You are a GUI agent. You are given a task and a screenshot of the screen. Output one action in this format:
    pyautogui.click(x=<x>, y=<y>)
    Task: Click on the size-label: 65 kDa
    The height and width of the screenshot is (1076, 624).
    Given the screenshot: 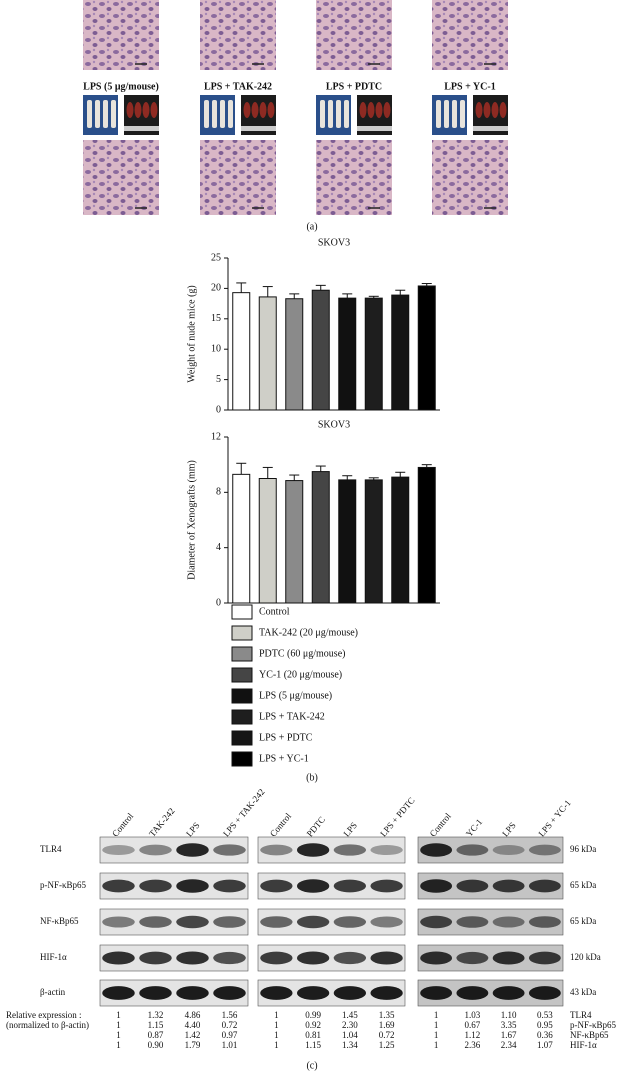 What is the action you would take?
    pyautogui.click(x=583, y=885)
    